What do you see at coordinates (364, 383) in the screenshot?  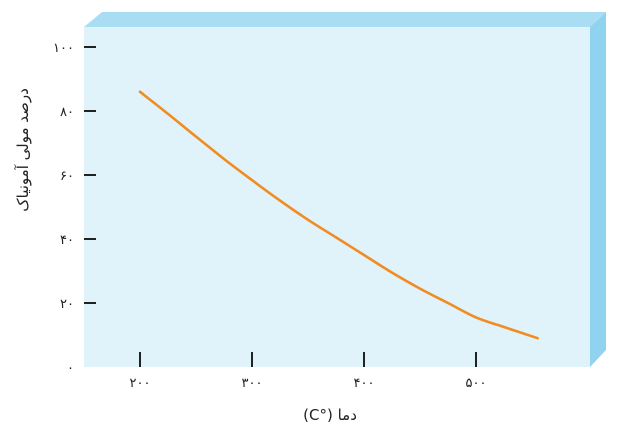 I see `x-tick-label: ۴۰۰` at bounding box center [364, 383].